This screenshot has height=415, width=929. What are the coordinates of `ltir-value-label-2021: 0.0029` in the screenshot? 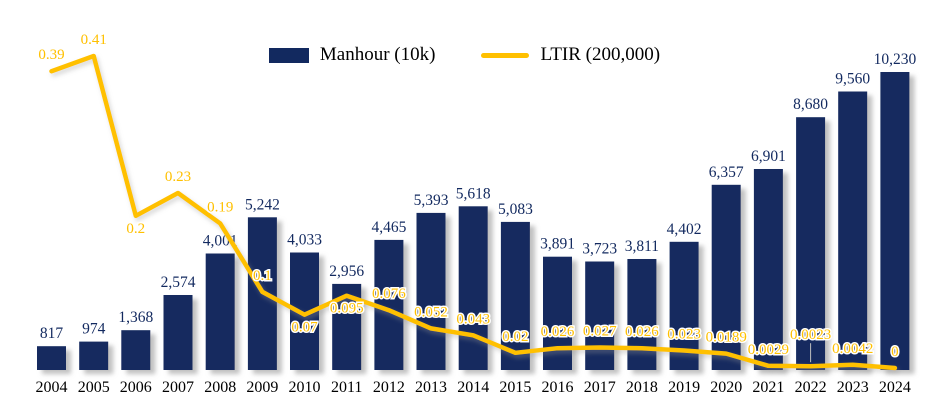 It's located at (768, 350).